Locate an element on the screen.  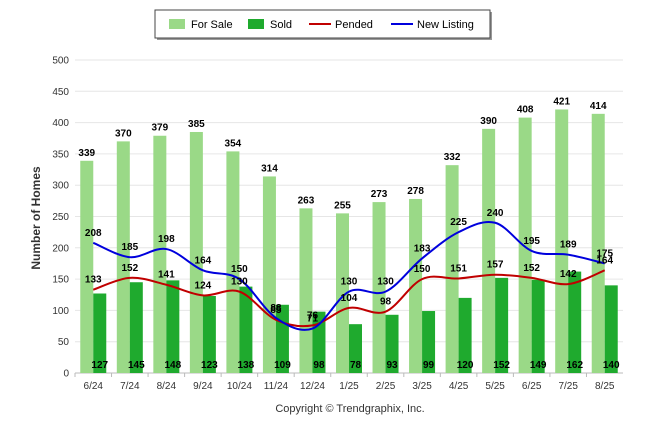
x-tick-label: 6/24 is located at coordinates (94, 386).